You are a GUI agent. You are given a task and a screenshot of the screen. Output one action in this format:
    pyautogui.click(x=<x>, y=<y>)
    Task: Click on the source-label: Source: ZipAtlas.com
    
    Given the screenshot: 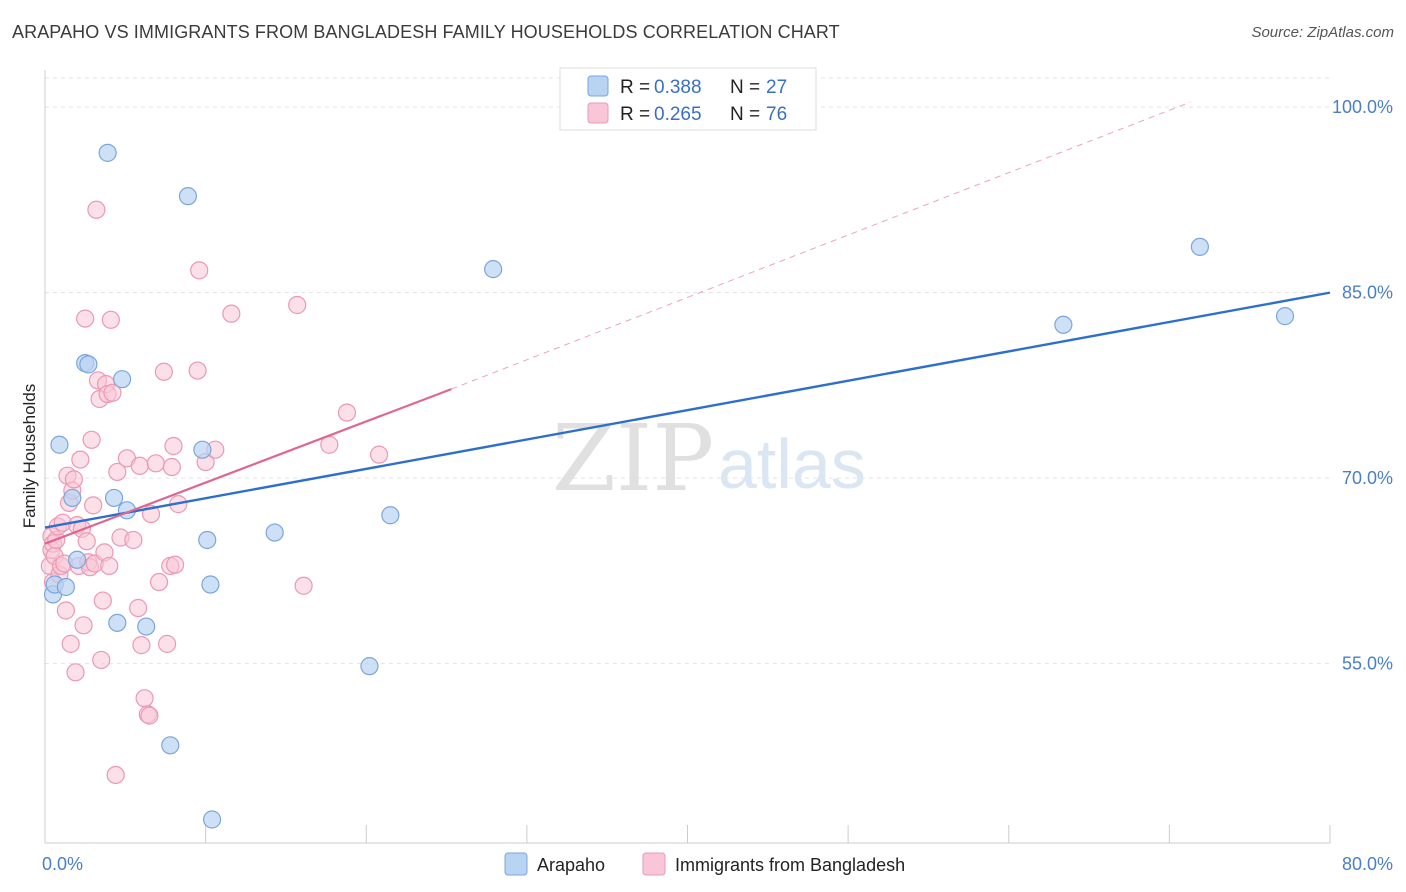 What is the action you would take?
    pyautogui.click(x=1322, y=32)
    